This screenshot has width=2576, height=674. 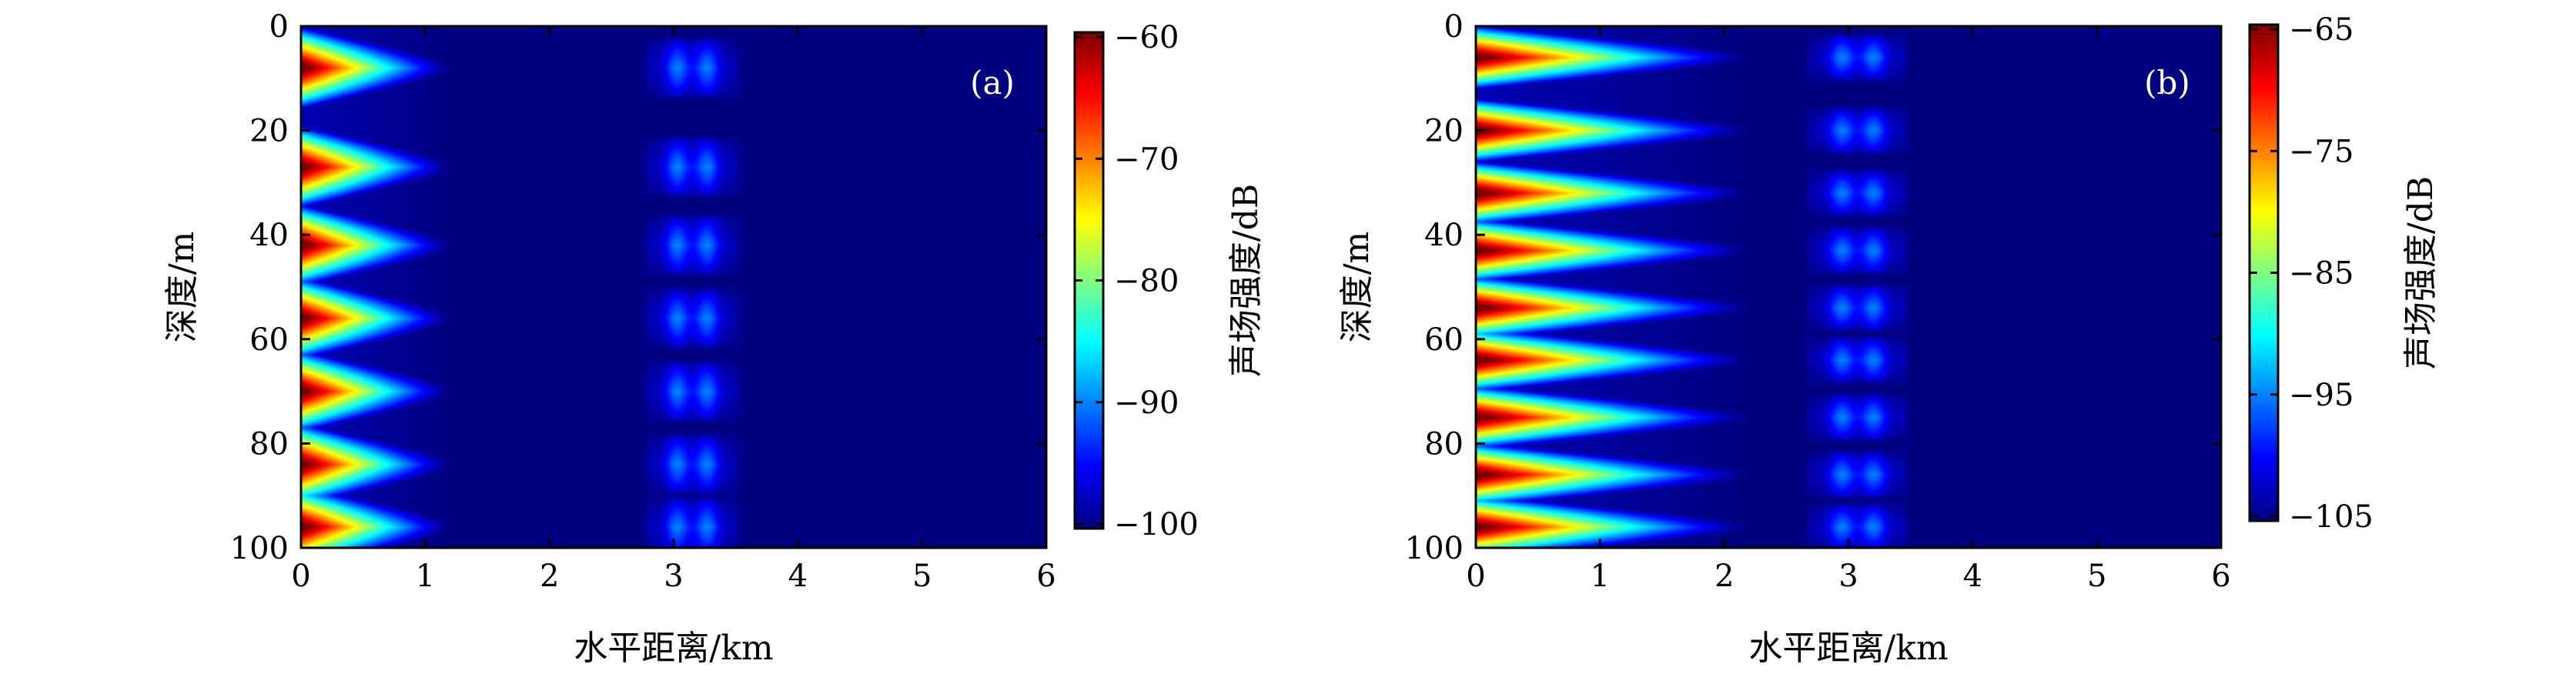 What do you see at coordinates (2332, 517) in the screenshot?
I see `colorbar-tick-label: −105` at bounding box center [2332, 517].